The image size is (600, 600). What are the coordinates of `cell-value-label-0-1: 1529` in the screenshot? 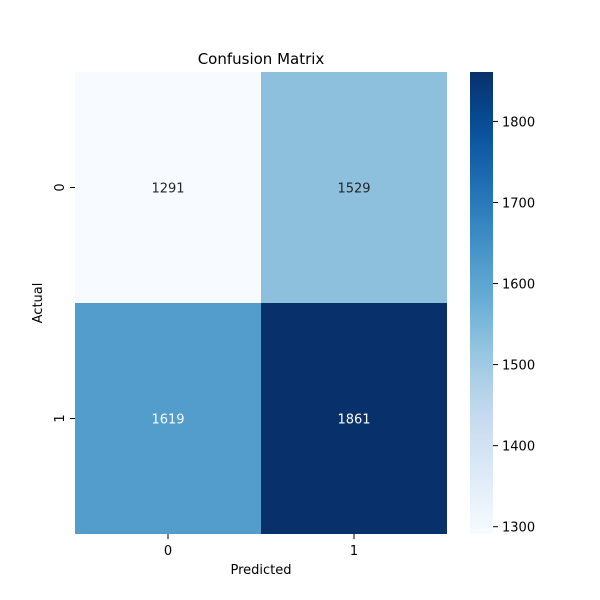 It's located at (353, 189).